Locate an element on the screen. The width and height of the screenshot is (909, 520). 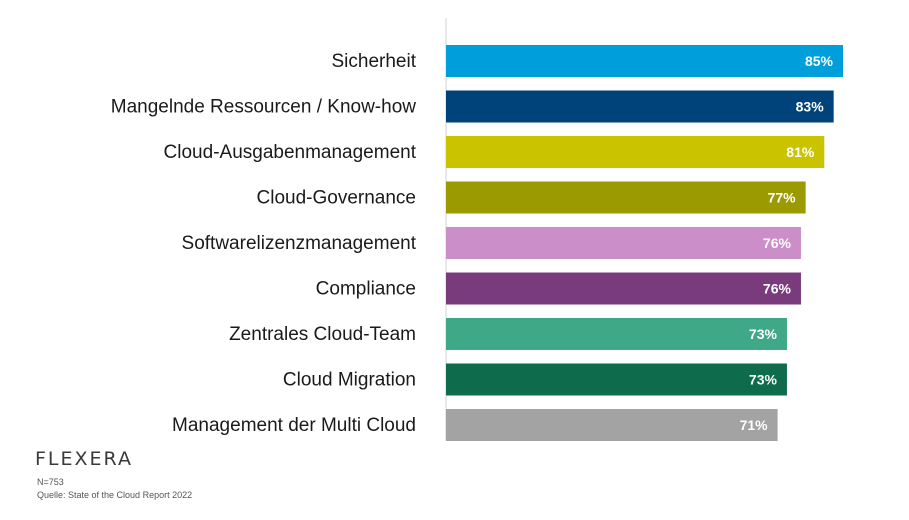
category-label: Cloud-Ausgabenmanagement is located at coordinates (290, 152).